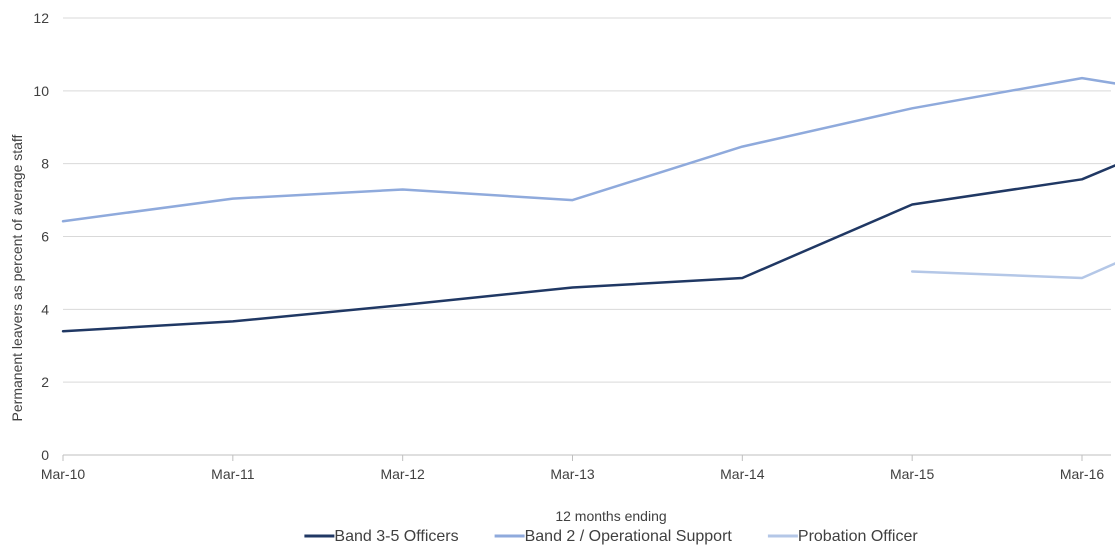 This screenshot has width=1115, height=552. I want to click on legend-item: Probation Officer, so click(842, 536).